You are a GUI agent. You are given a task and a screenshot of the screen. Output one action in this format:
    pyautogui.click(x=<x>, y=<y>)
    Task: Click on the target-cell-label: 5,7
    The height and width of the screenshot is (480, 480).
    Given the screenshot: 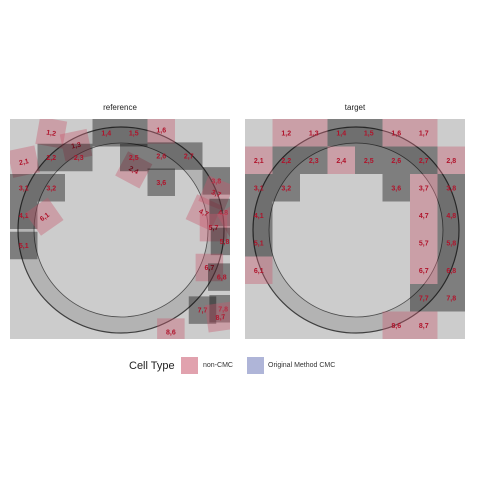 What is the action you would take?
    pyautogui.click(x=424, y=243)
    